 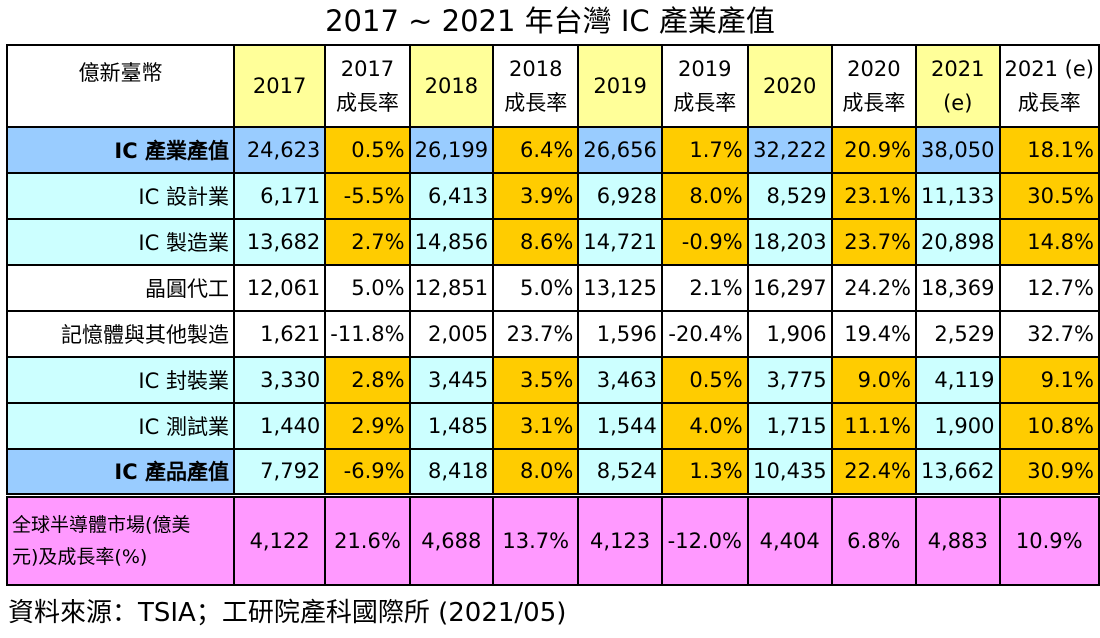 I want to click on row-label: IC 製造業, so click(x=120, y=242).